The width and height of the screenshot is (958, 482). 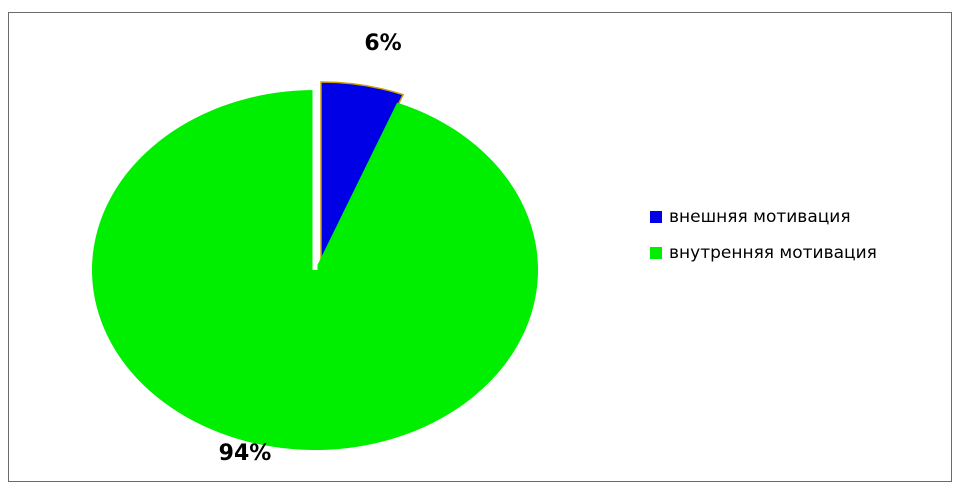 What do you see at coordinates (773, 253) in the screenshot?
I see `legend-label-internal: внутренняя мотивация` at bounding box center [773, 253].